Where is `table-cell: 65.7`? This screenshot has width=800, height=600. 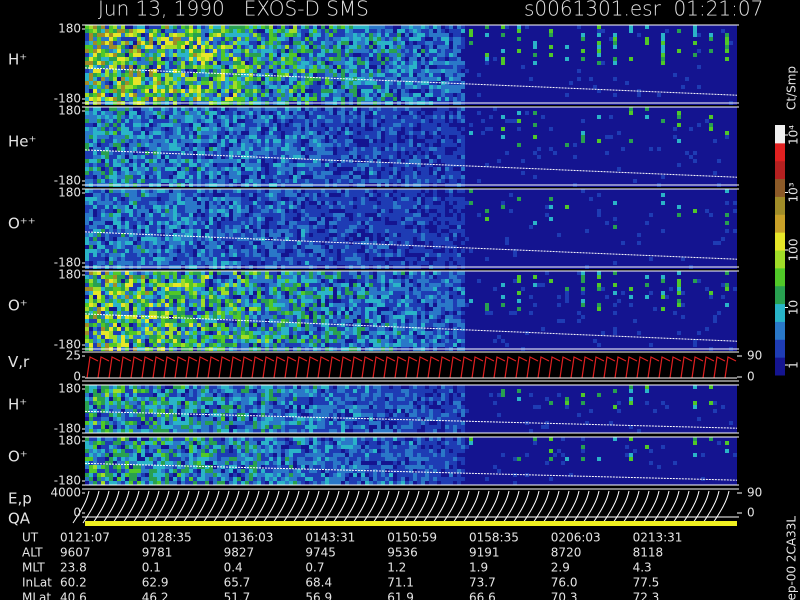 table-cell: 65.7 is located at coordinates (237, 583).